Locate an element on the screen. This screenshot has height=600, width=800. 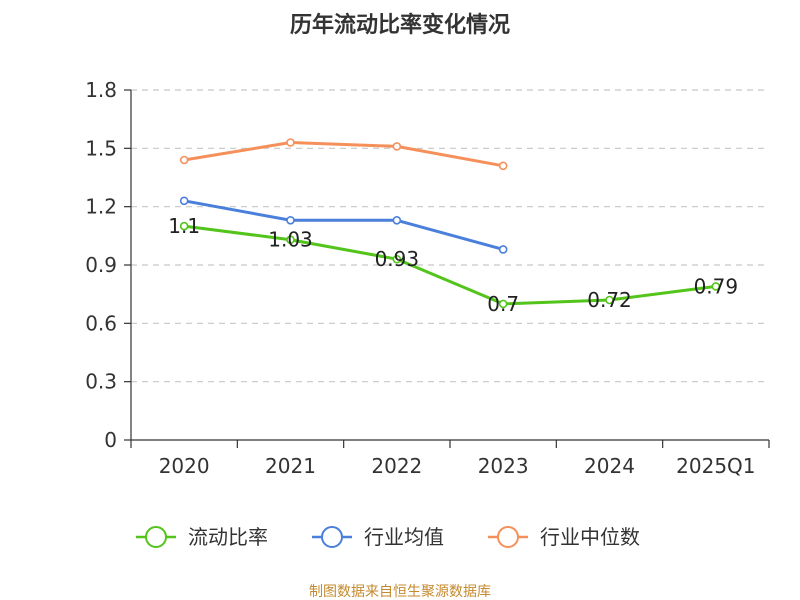
data-label: 0.7 is located at coordinates (503, 304).